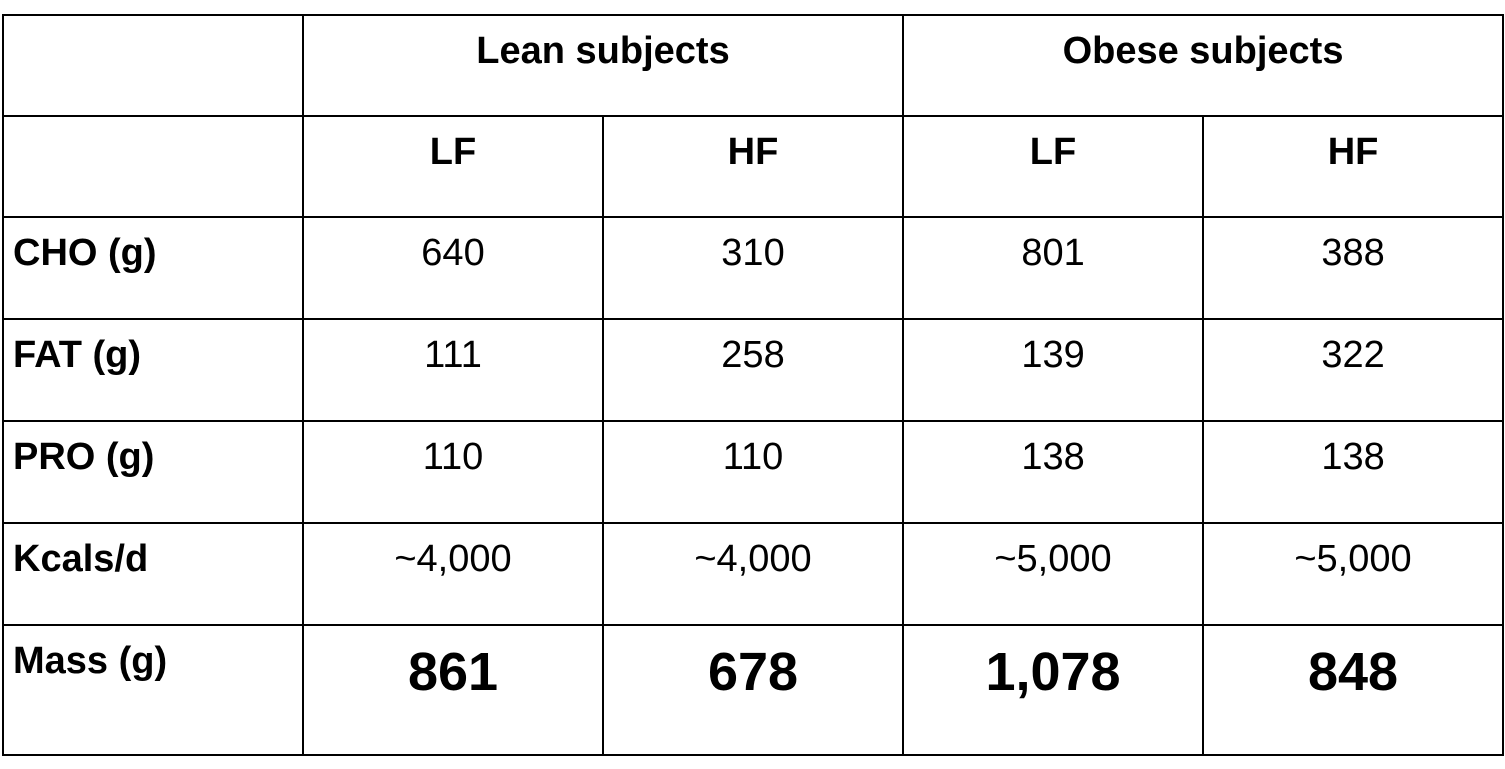 Image resolution: width=1505 pixels, height=769 pixels. I want to click on row-label: CHO (g), so click(153, 268).